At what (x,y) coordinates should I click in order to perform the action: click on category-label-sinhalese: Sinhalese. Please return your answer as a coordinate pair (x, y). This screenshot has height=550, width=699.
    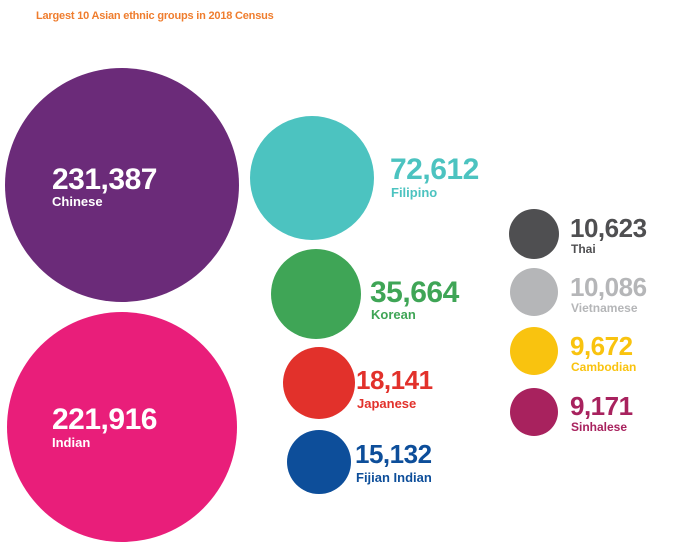
    Looking at the image, I should click on (599, 427).